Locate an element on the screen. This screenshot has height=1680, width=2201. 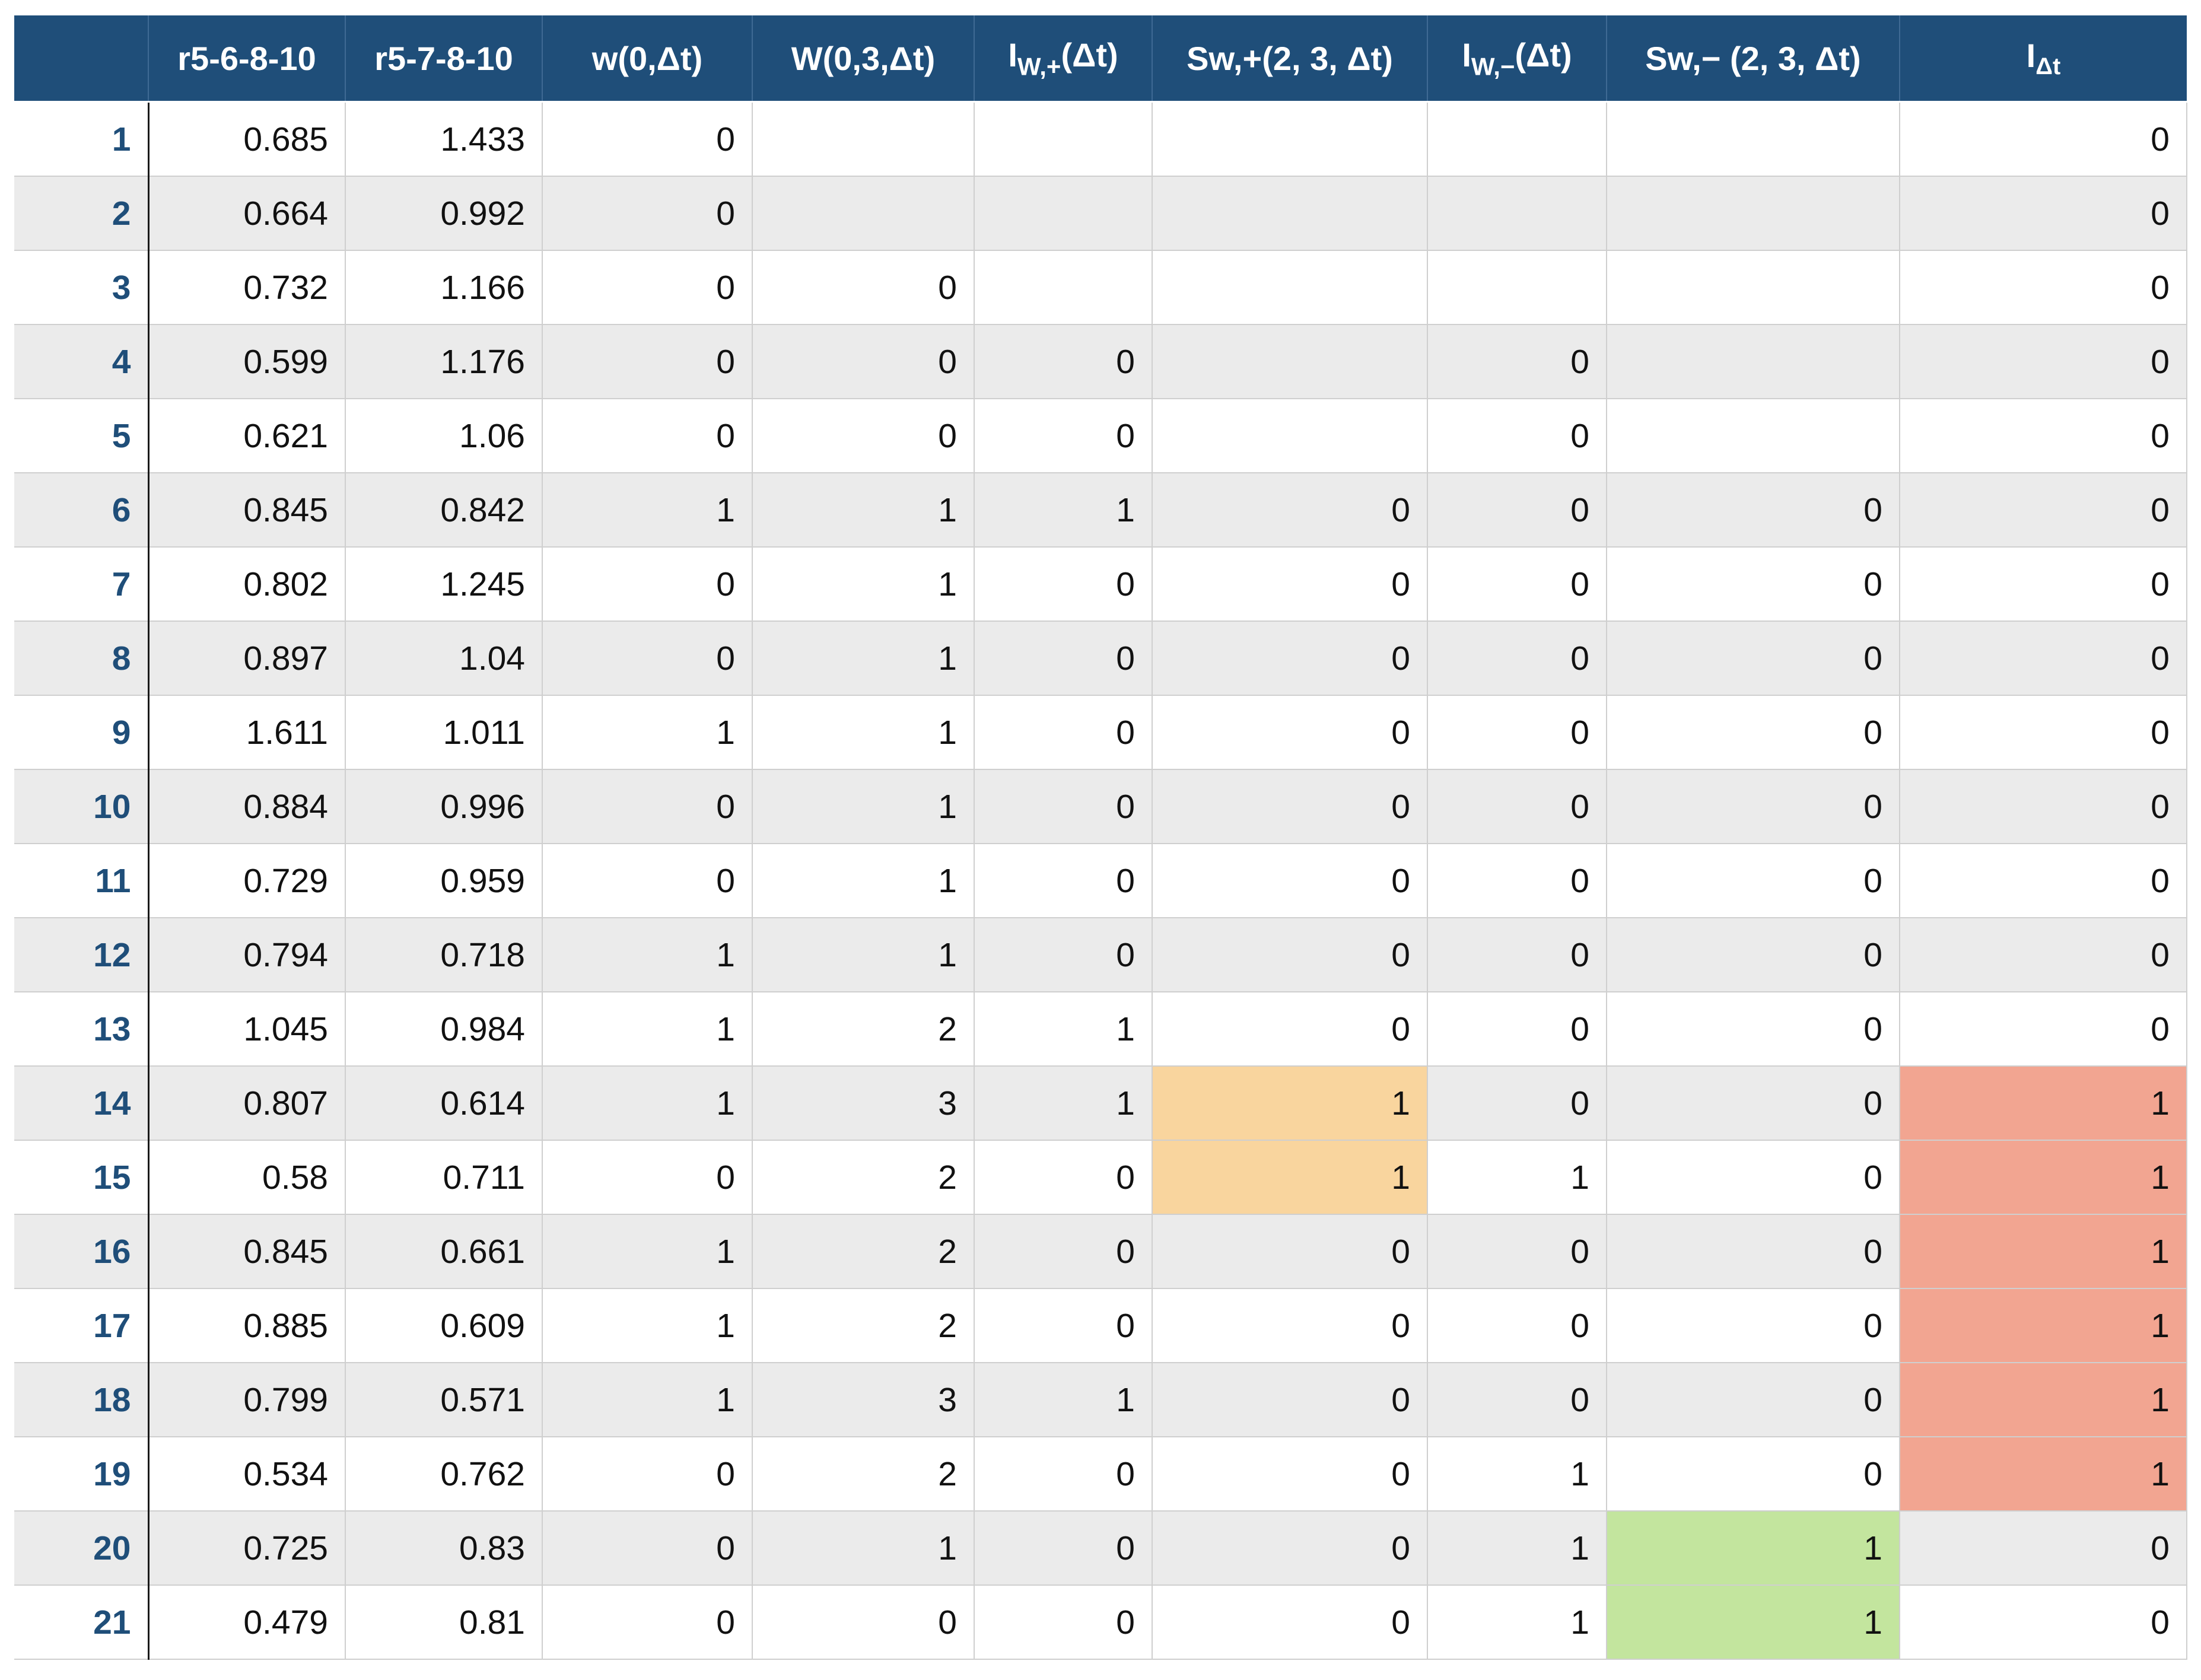
cell-r5-7-8-10: 0.614 is located at coordinates (444, 1103).